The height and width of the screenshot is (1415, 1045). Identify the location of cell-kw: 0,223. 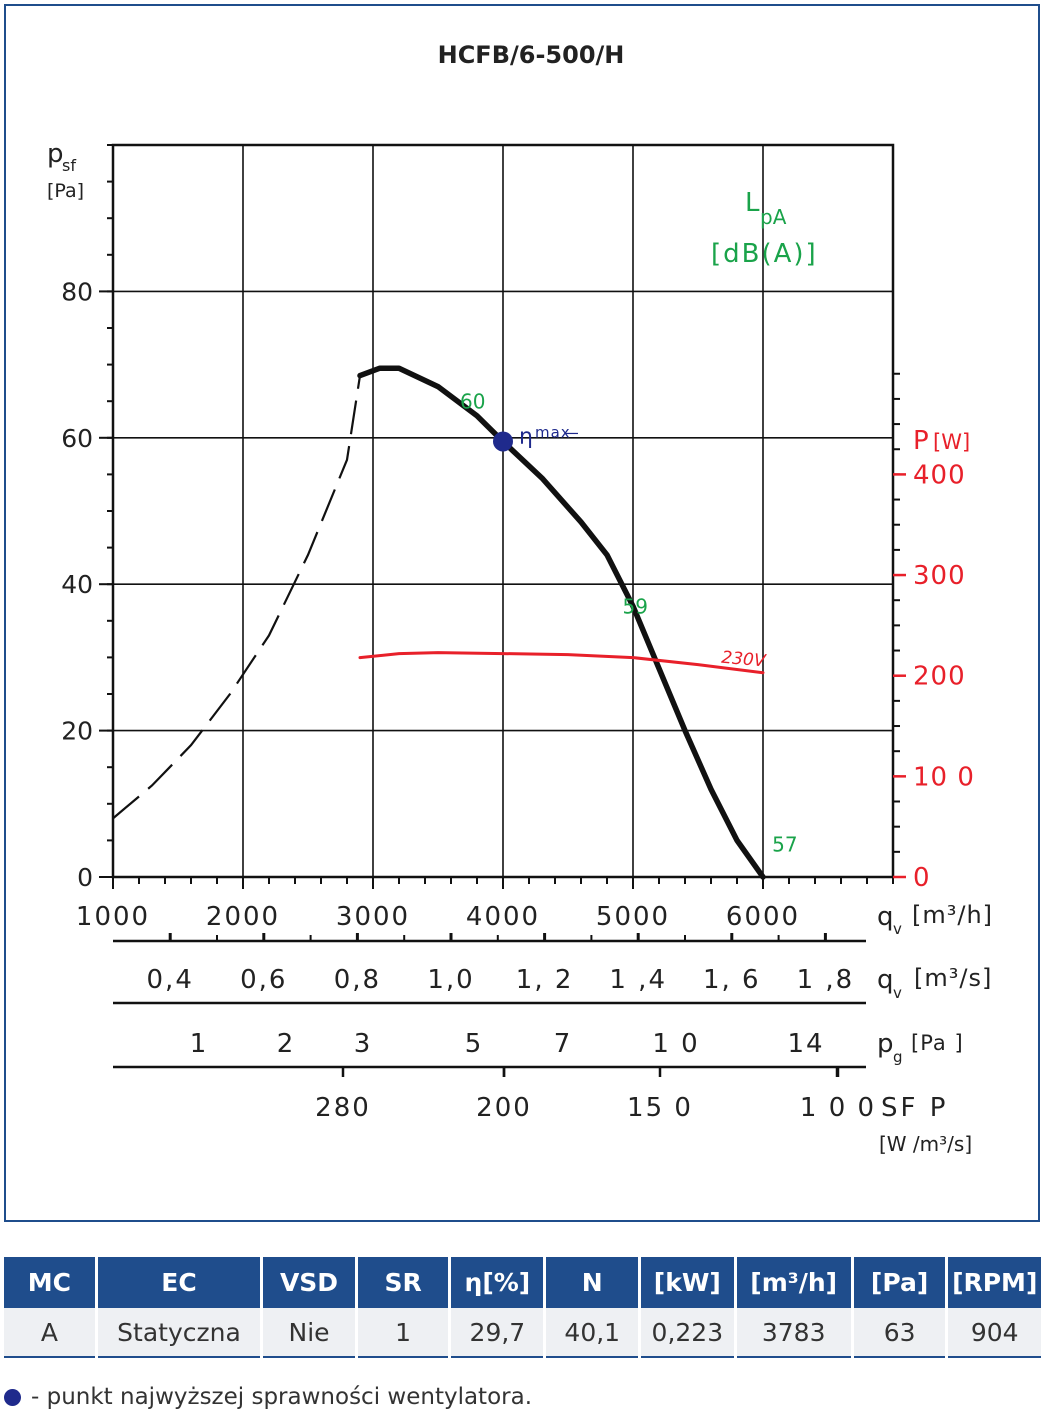
(688, 1333).